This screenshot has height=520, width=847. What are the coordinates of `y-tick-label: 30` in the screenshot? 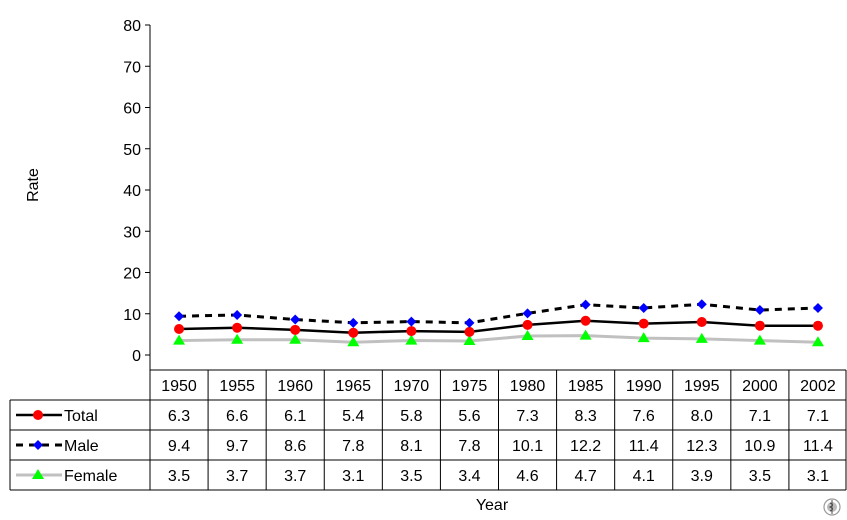 It's located at (132, 232).